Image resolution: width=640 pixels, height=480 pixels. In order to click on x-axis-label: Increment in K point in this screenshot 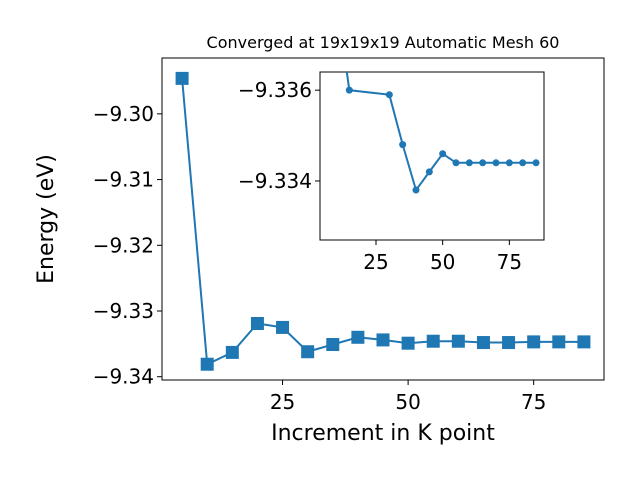, I will do `click(383, 433)`.